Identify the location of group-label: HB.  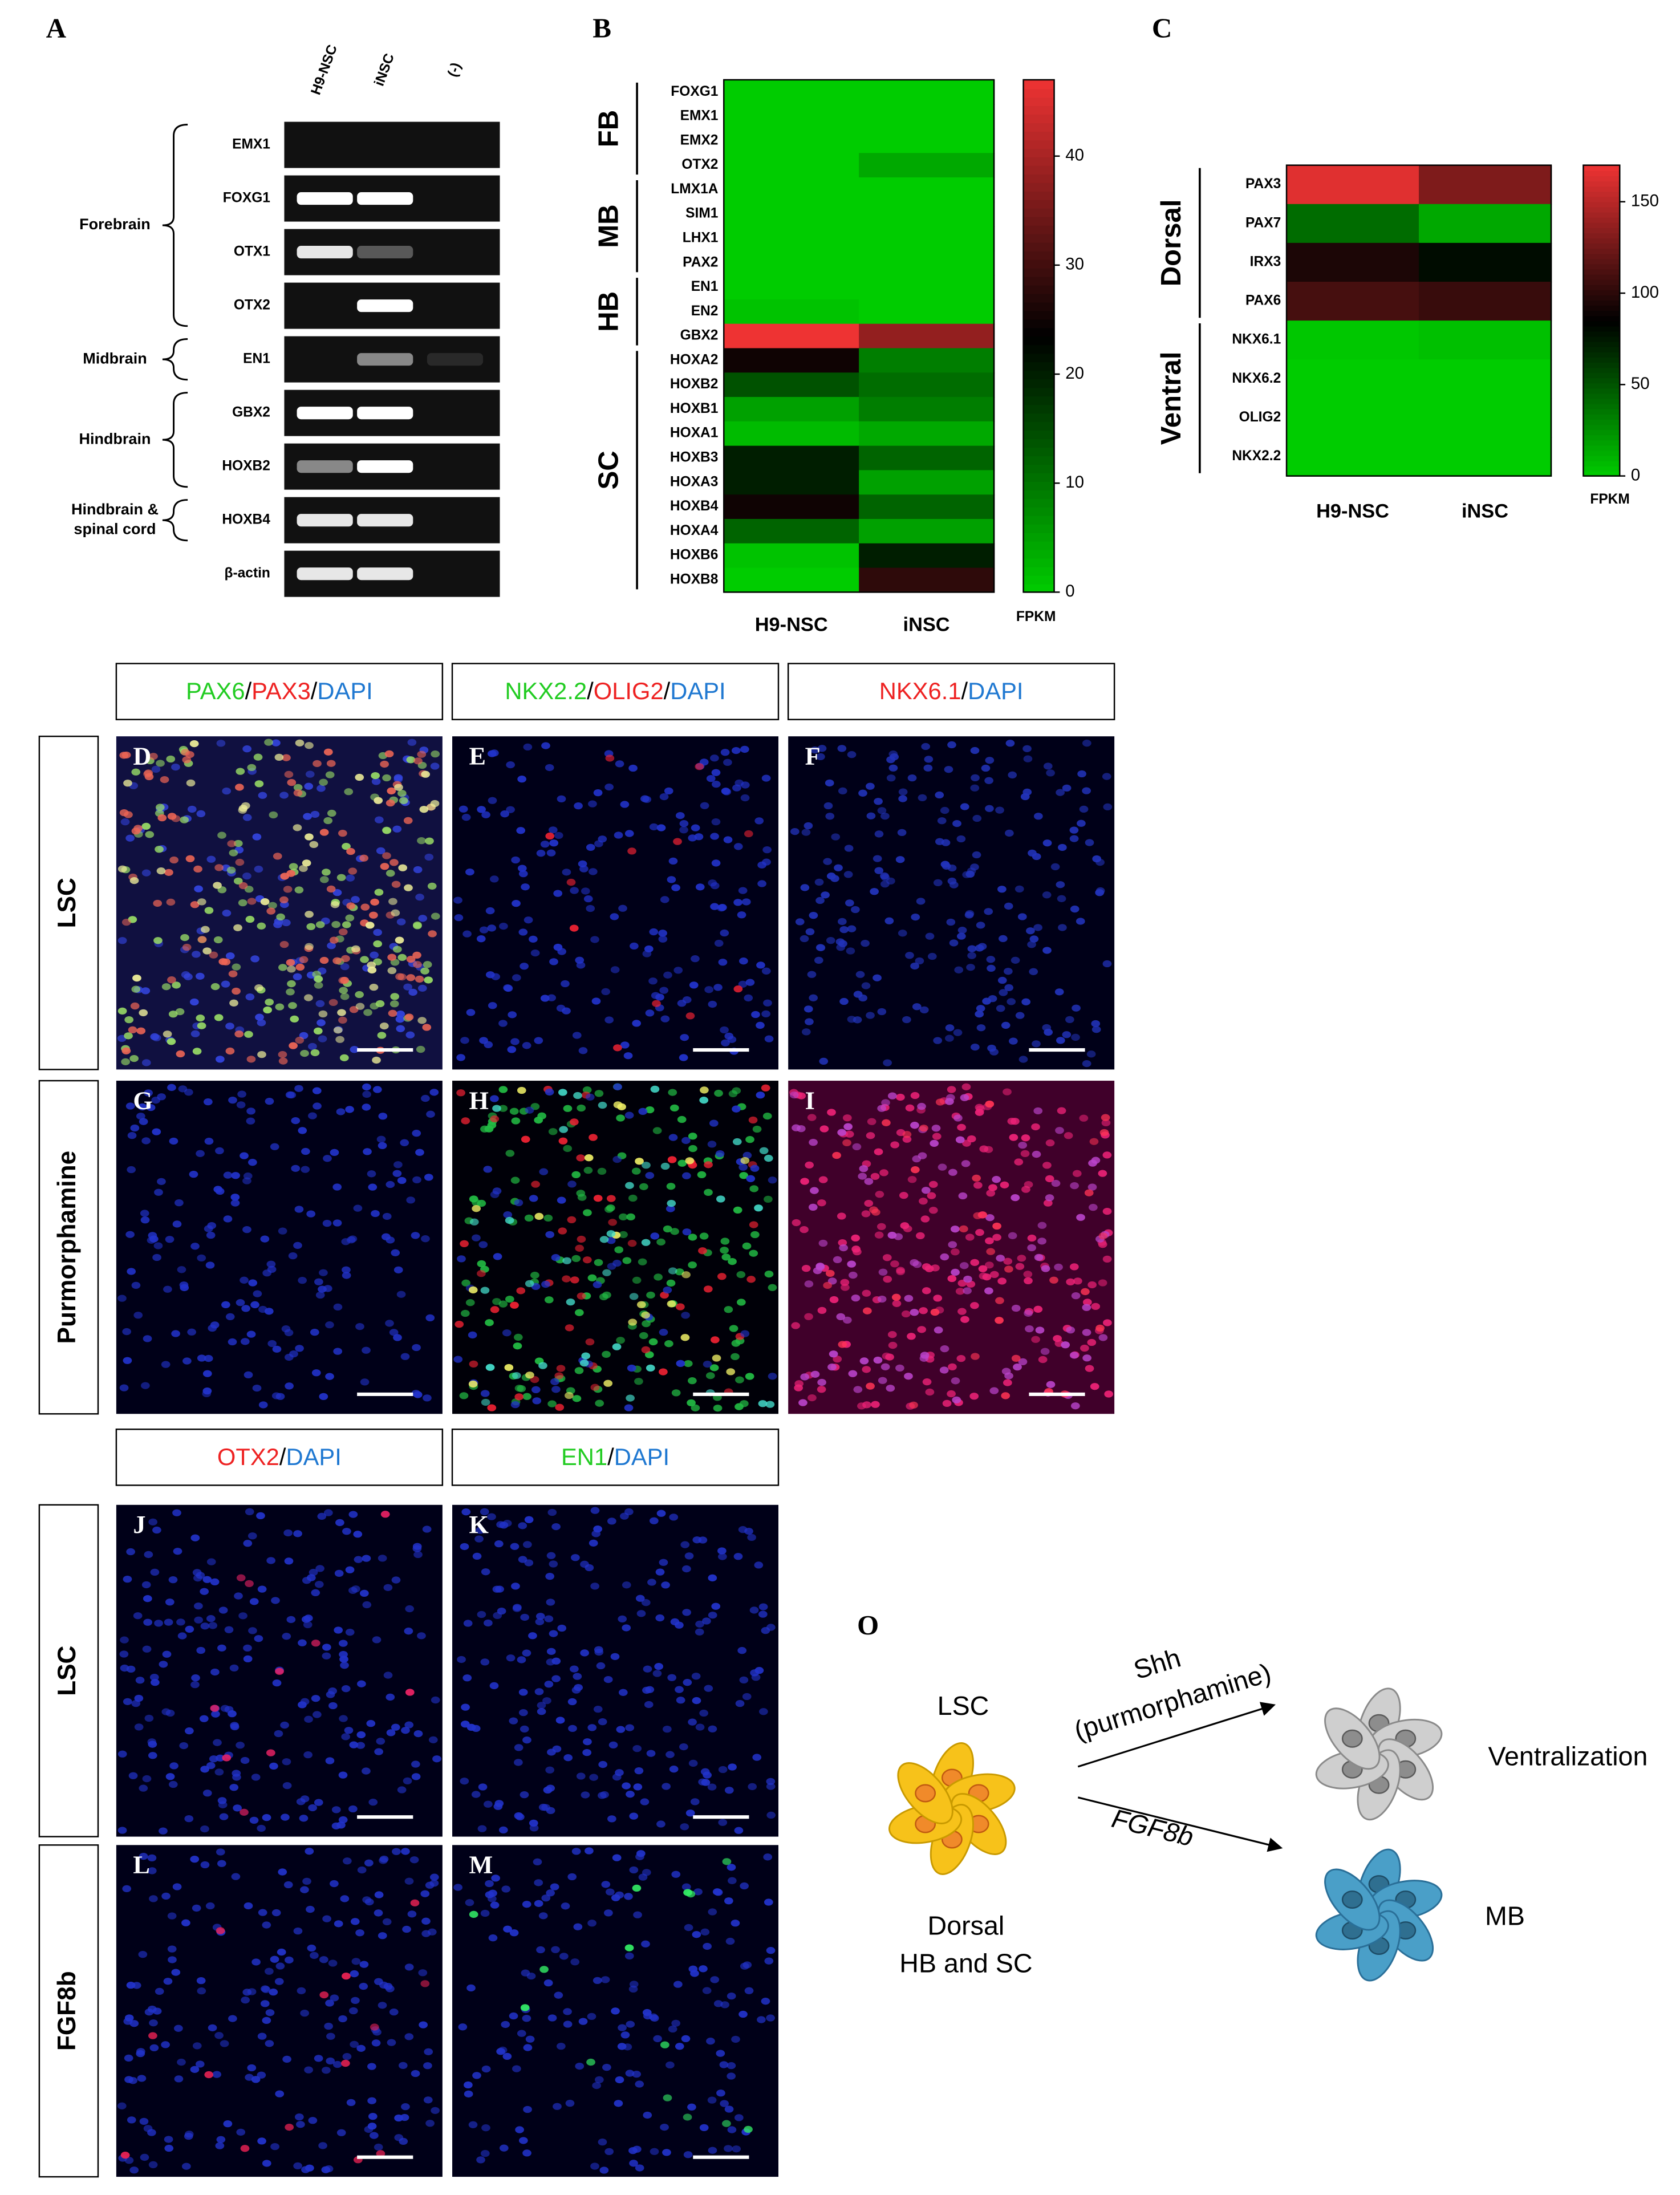
(608, 311).